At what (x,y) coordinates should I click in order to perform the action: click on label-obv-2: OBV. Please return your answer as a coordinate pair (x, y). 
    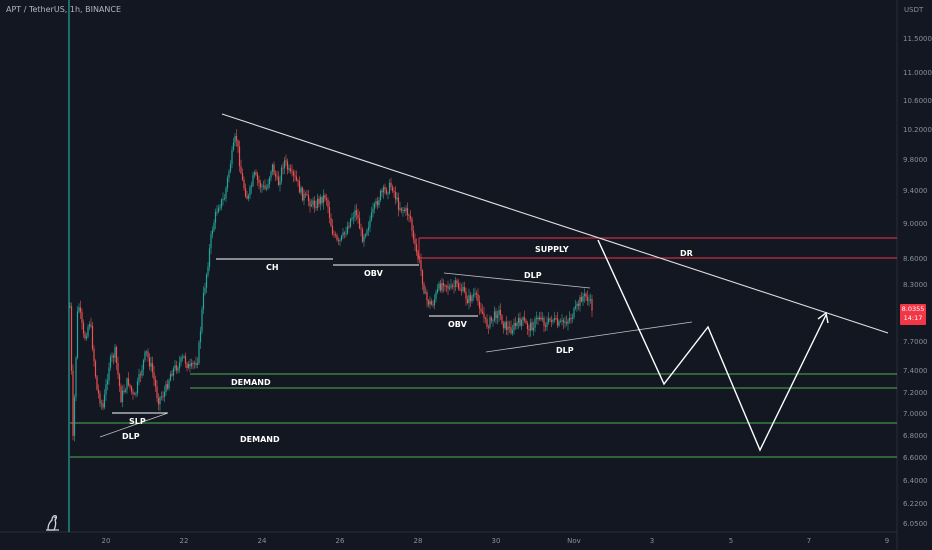
    Looking at the image, I should click on (458, 324).